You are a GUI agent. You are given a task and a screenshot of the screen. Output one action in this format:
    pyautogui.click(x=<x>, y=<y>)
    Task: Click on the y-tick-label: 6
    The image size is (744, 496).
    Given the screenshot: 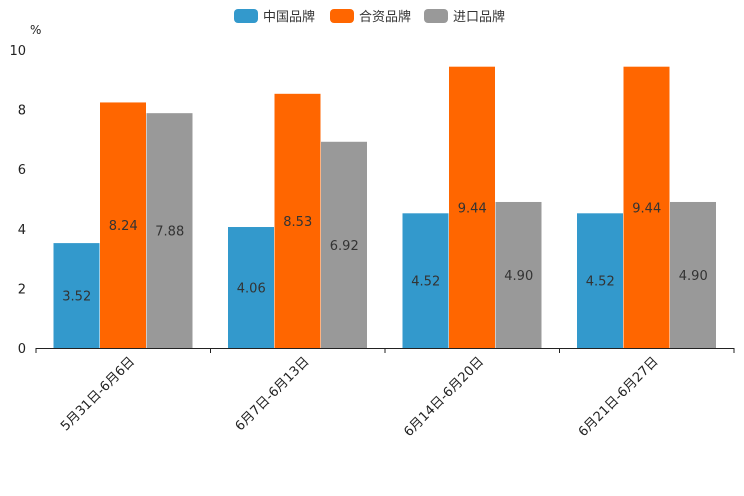 What is the action you would take?
    pyautogui.click(x=22, y=170)
    